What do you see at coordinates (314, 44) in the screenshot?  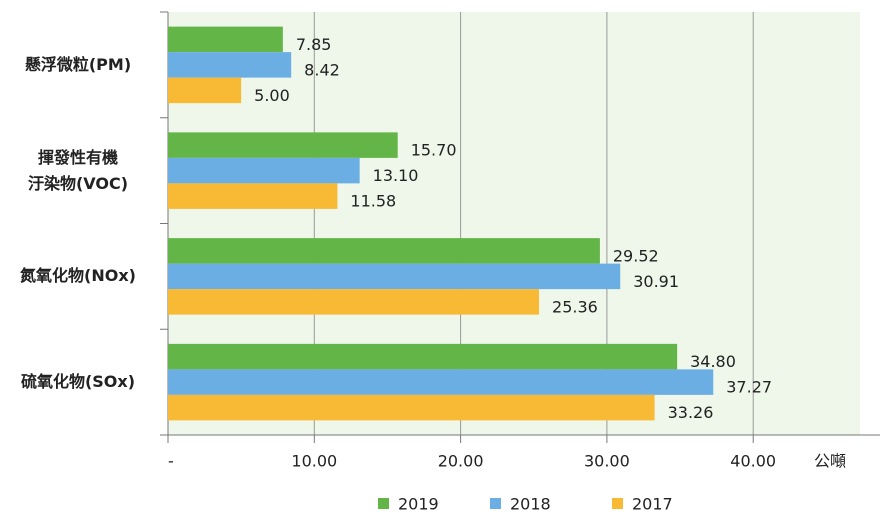 I see `data-label: 7.85` at bounding box center [314, 44].